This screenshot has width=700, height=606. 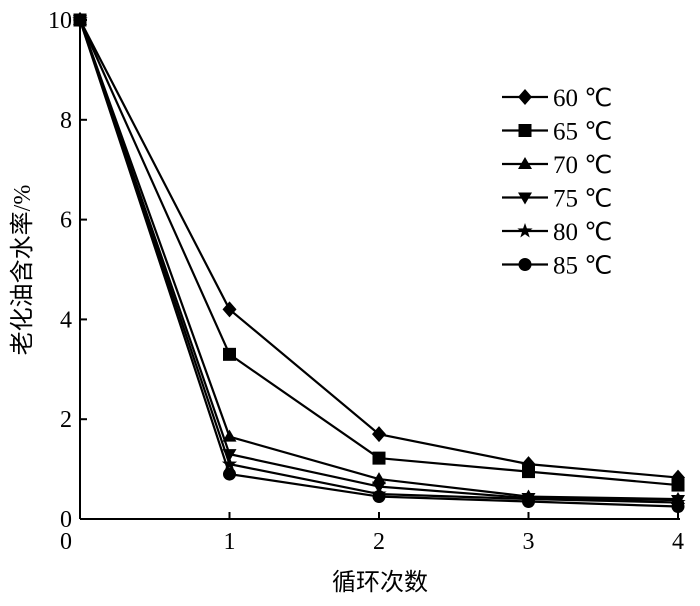 I want to click on x-tick-label: 2, so click(x=379, y=542).